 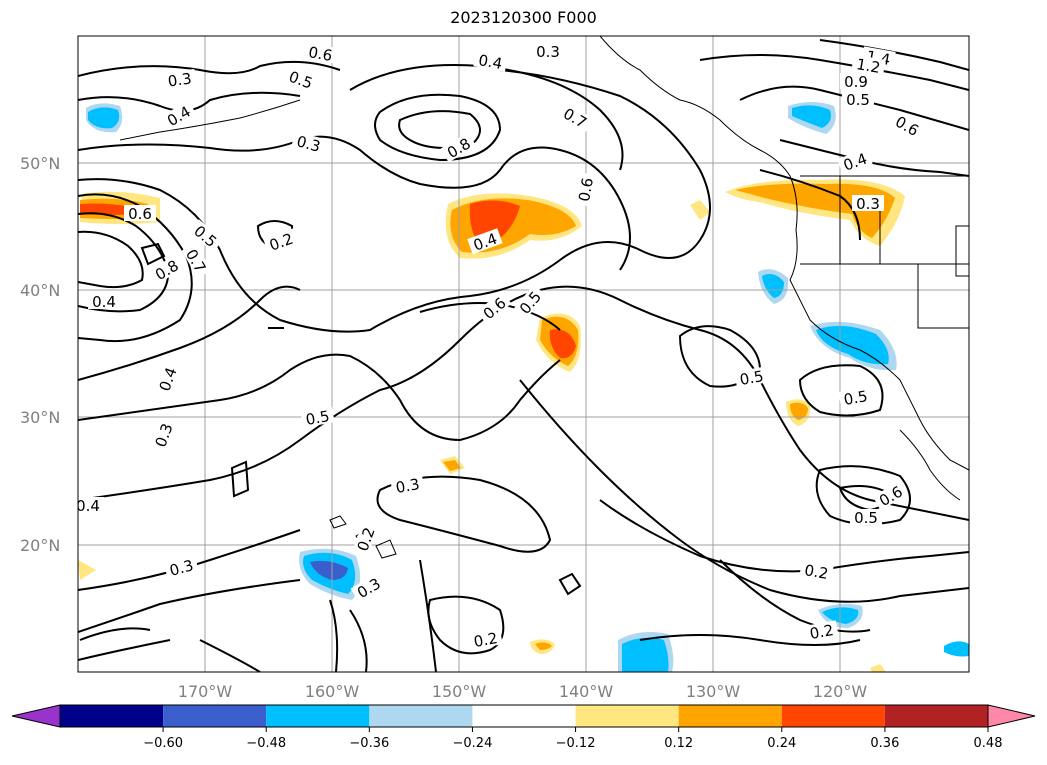 What do you see at coordinates (781, 743) in the screenshot?
I see `colorbar-tick-label: 0.24` at bounding box center [781, 743].